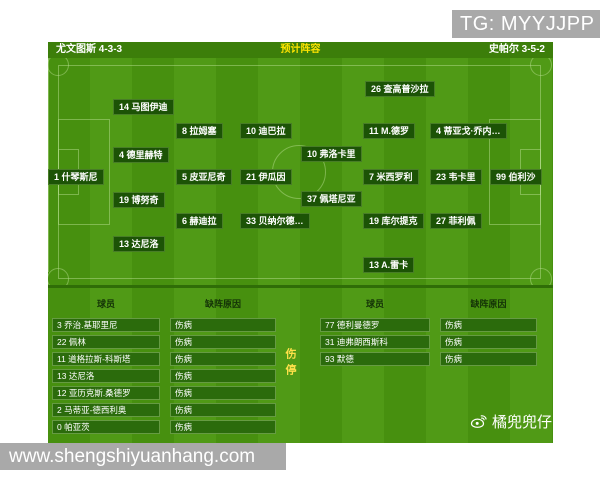  Describe the element at coordinates (164, 410) in the screenshot. I see `table-row: 2 马蒂亚-德西利奥 伤病` at that location.